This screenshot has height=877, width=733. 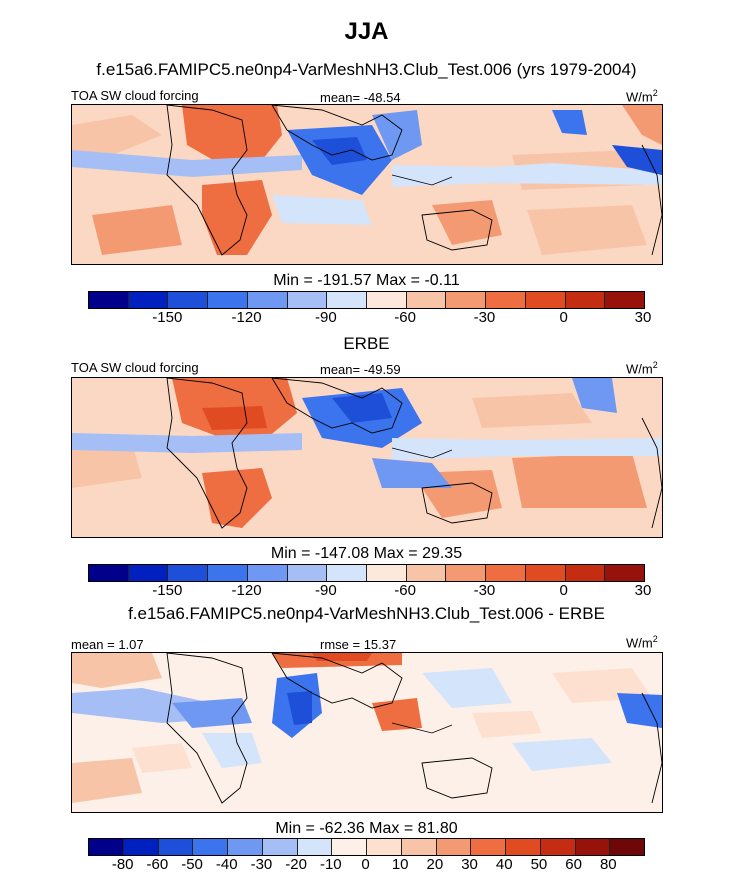 I want to click on panel-3-rmse-label: rmse = 15.37, so click(x=358, y=644).